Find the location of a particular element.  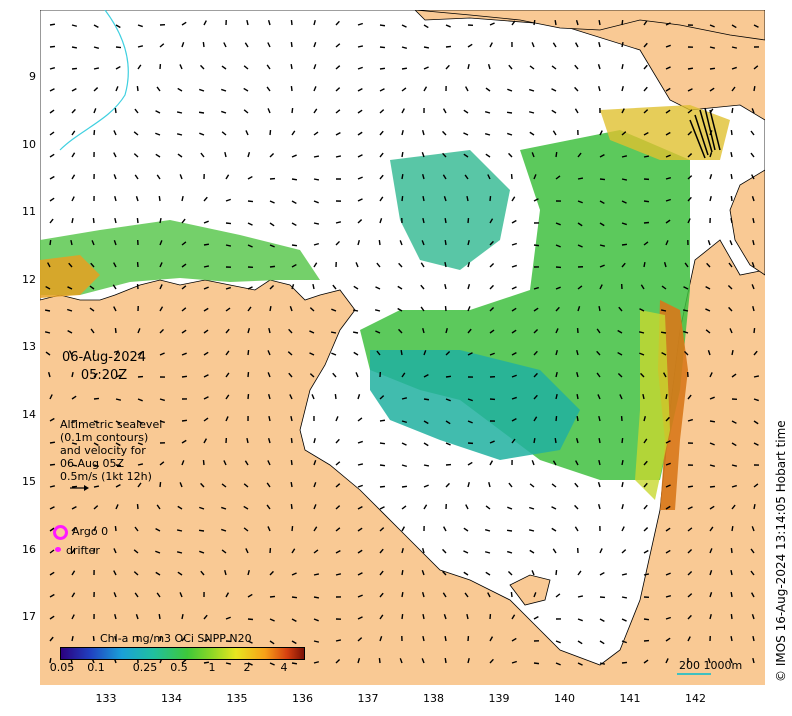

chl-west-coast-warm is located at coordinates (70, 276).